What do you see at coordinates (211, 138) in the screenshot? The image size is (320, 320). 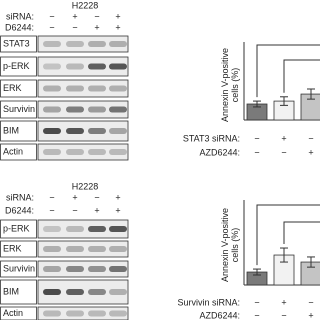 I see `condition-label: STAT3 siRNA:` at bounding box center [211, 138].